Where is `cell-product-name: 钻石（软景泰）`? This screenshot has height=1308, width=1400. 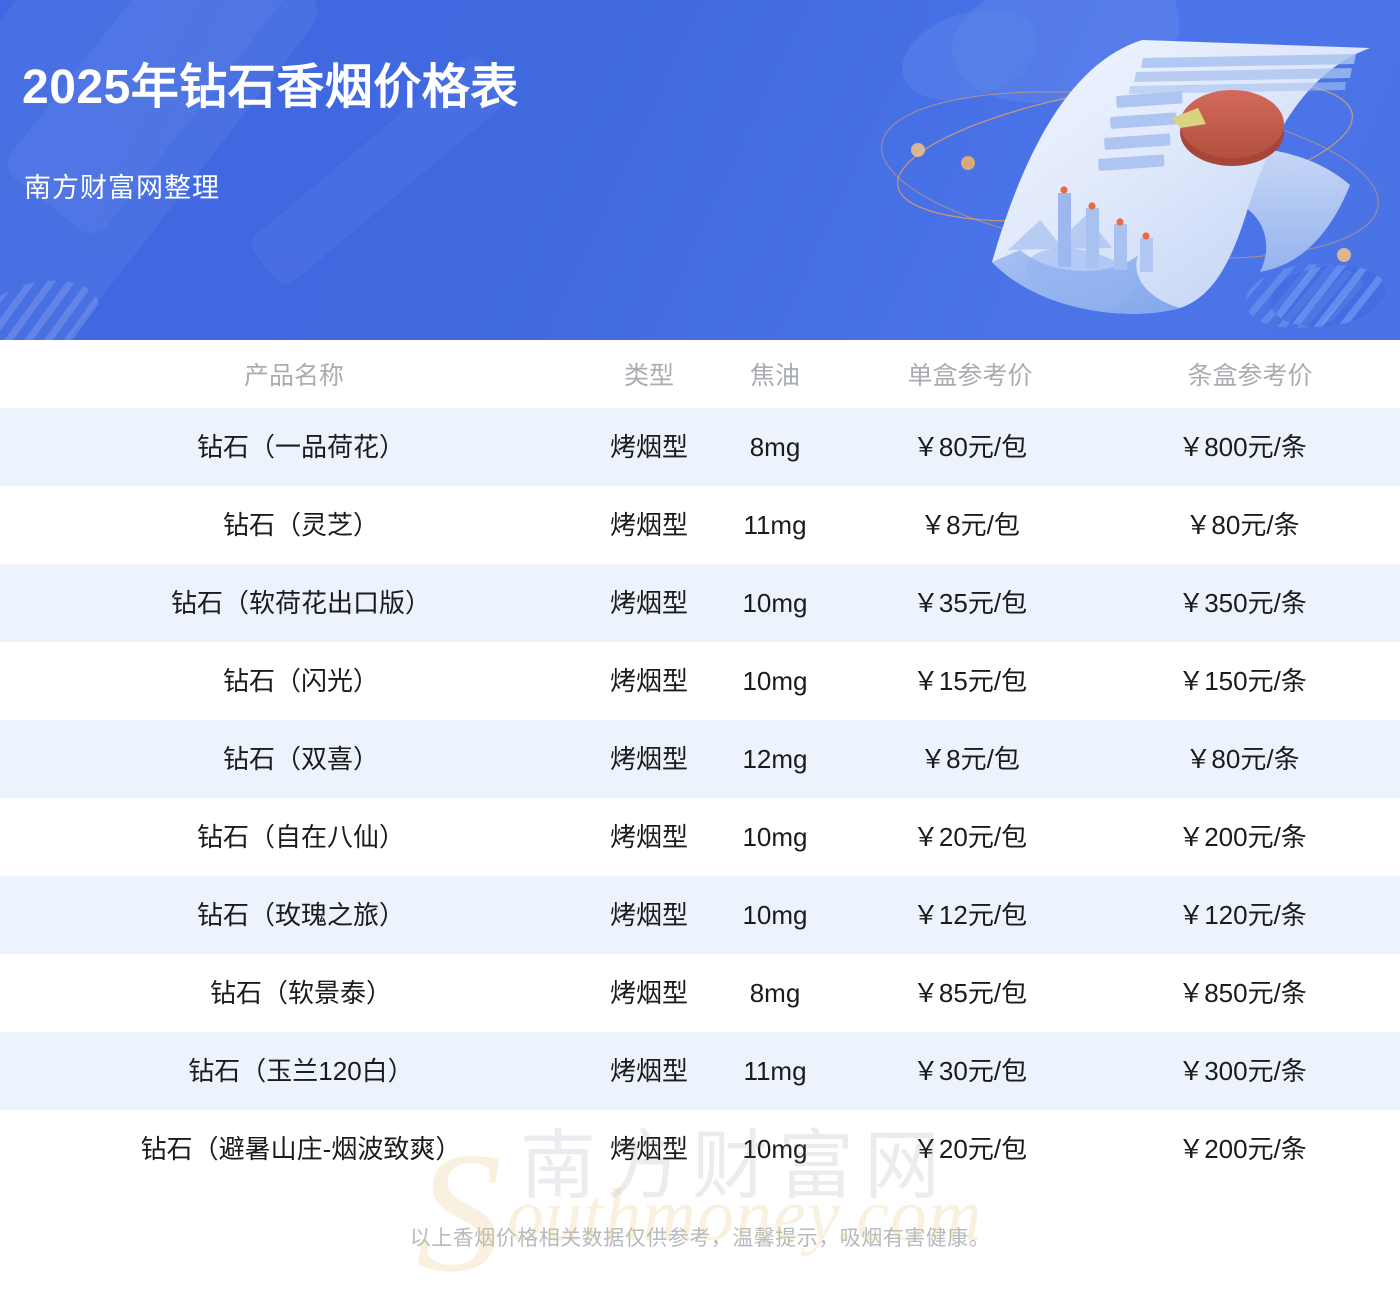
cell-product-name: 钻石（软景泰） is located at coordinates (294, 993).